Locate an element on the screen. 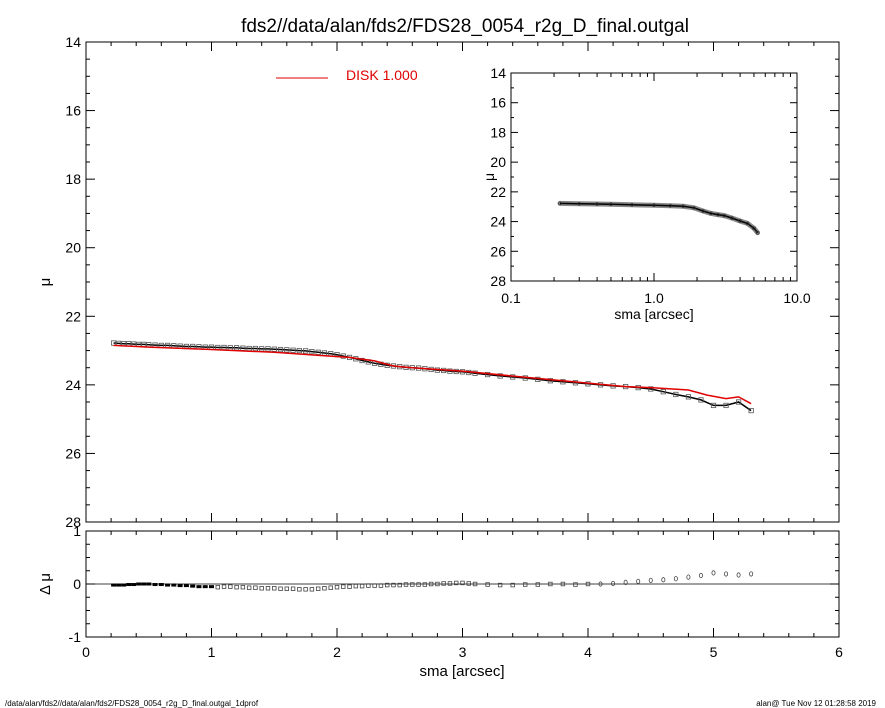  inset-ytick-label: 18 is located at coordinates (498, 132).